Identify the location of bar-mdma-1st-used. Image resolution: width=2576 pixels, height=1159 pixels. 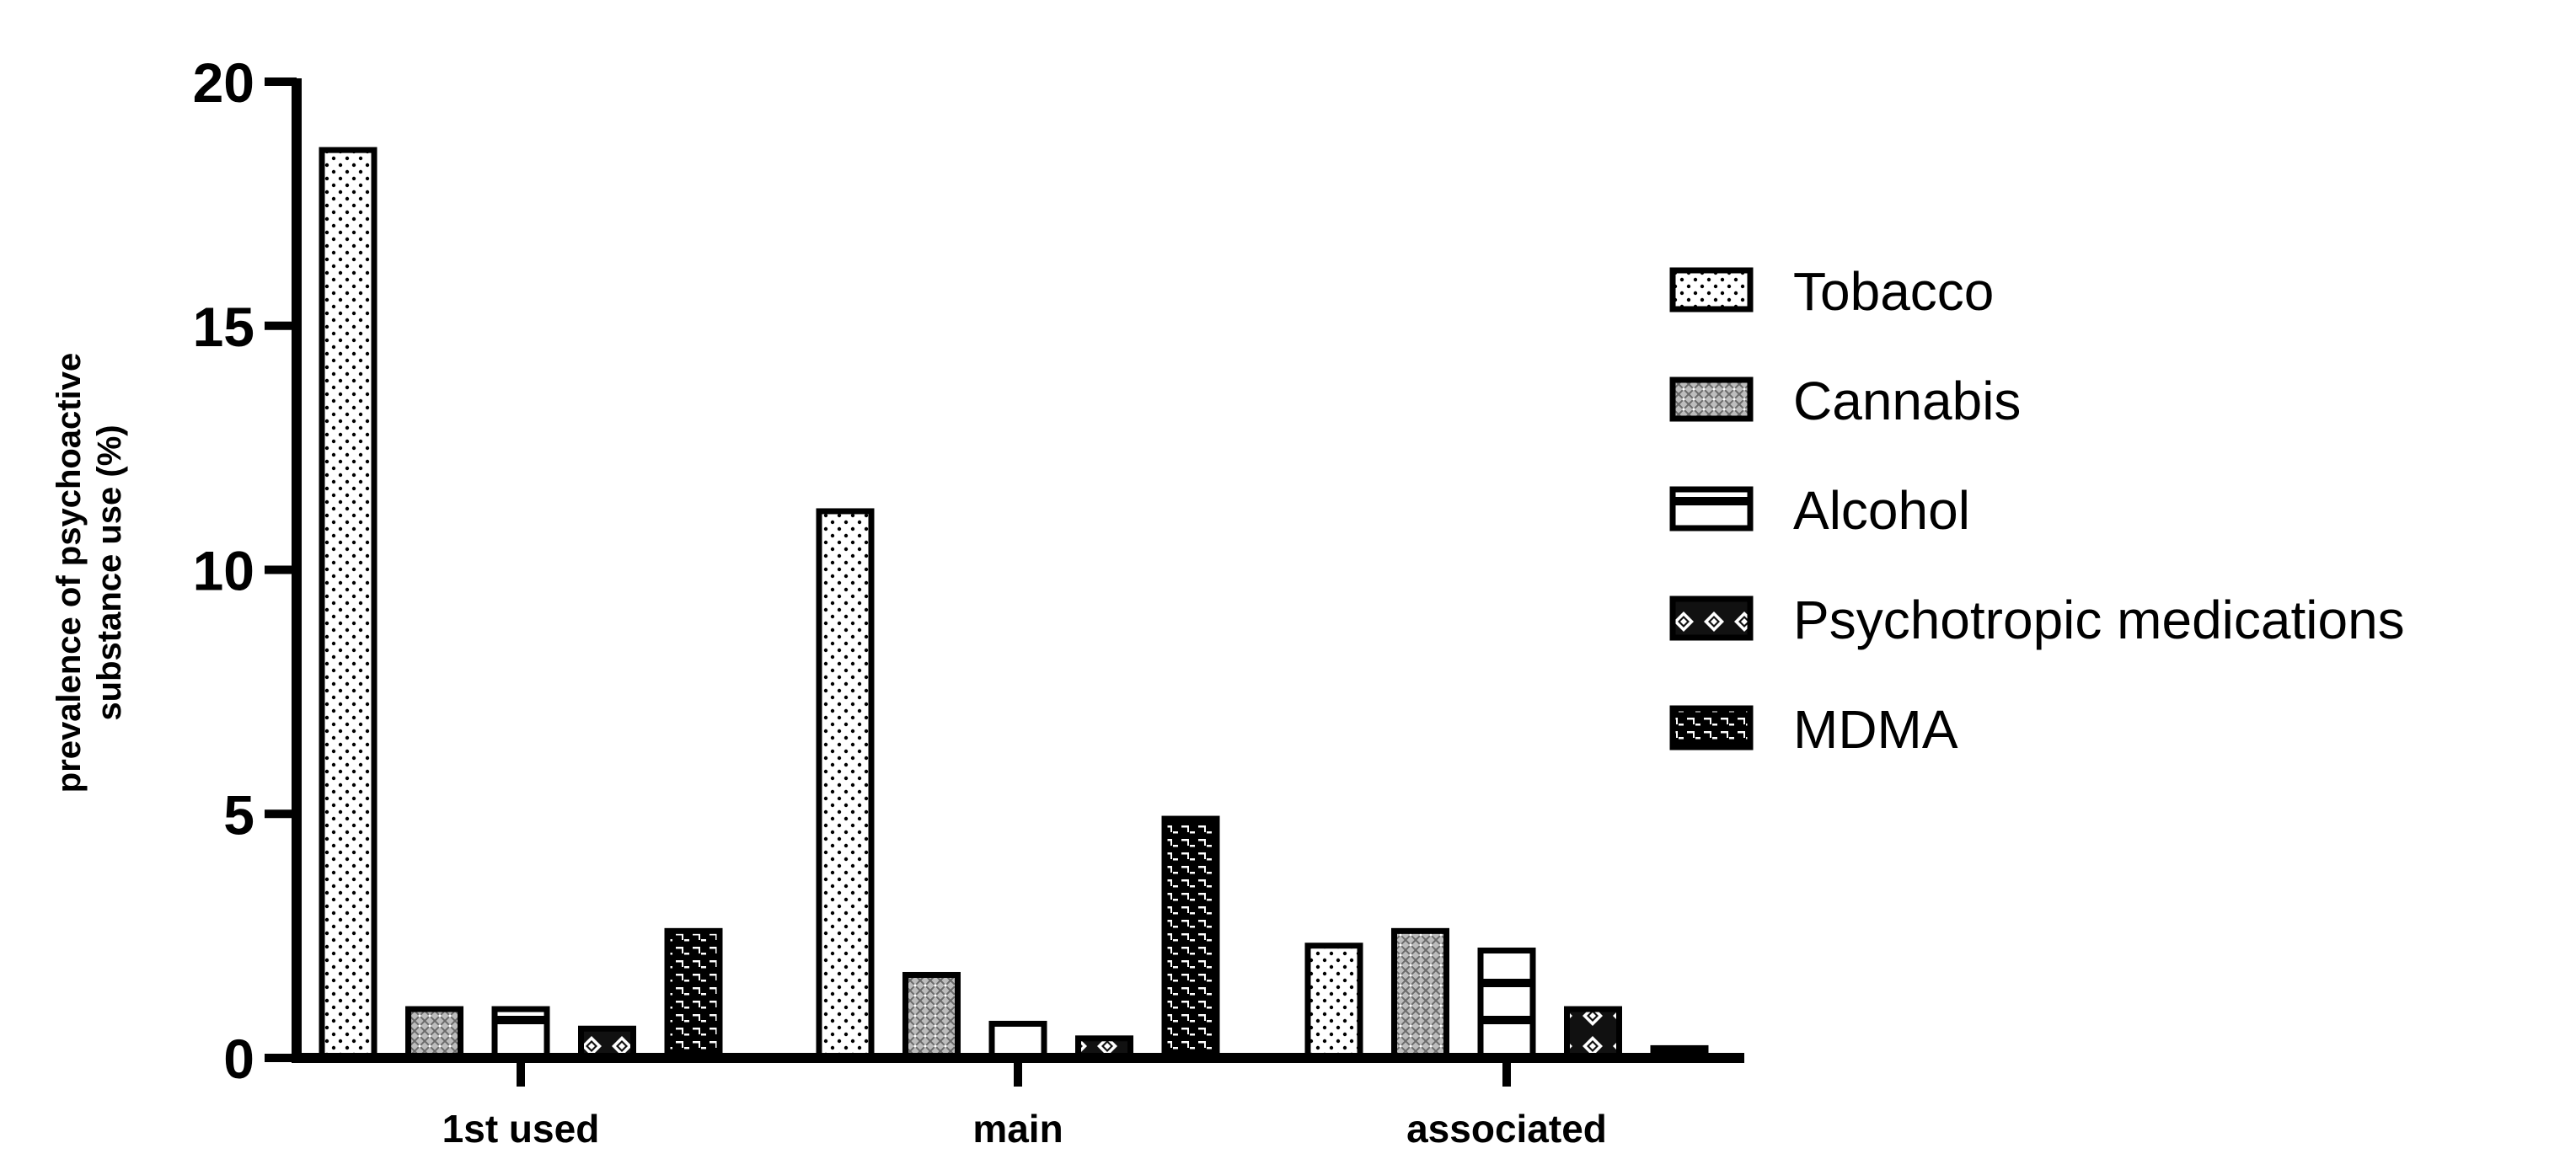
(694, 994).